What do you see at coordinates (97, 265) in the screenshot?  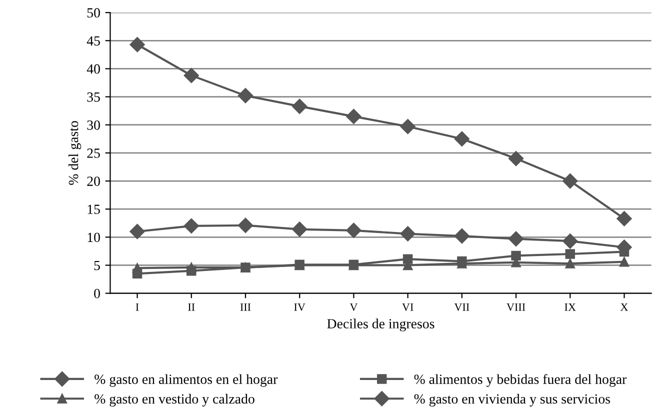 I see `y-tick-label: 5` at bounding box center [97, 265].